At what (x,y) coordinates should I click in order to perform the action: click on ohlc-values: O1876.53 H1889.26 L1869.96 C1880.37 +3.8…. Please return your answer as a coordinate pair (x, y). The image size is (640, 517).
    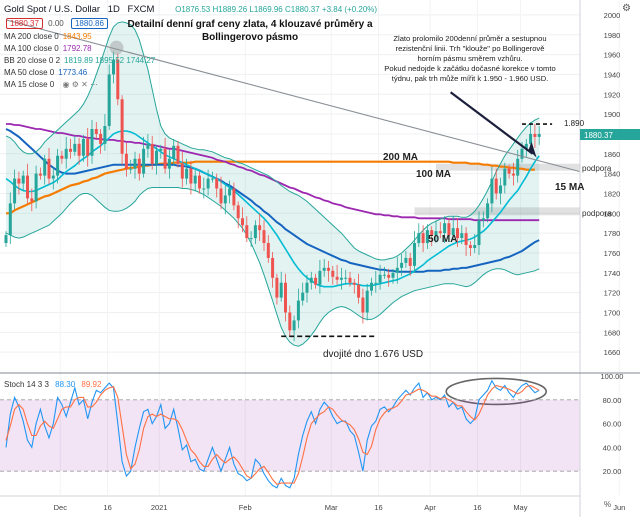
    Looking at the image, I should click on (276, 9).